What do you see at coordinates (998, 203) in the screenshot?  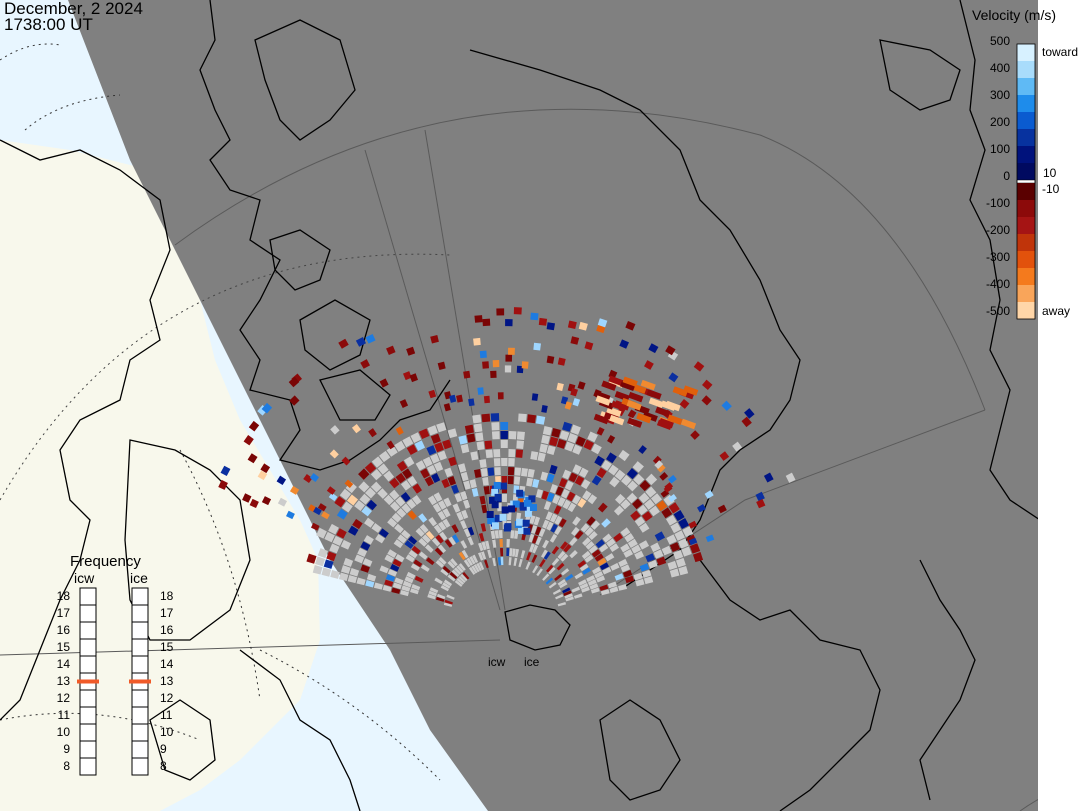 I see `legend-tick-label: -100` at bounding box center [998, 203].